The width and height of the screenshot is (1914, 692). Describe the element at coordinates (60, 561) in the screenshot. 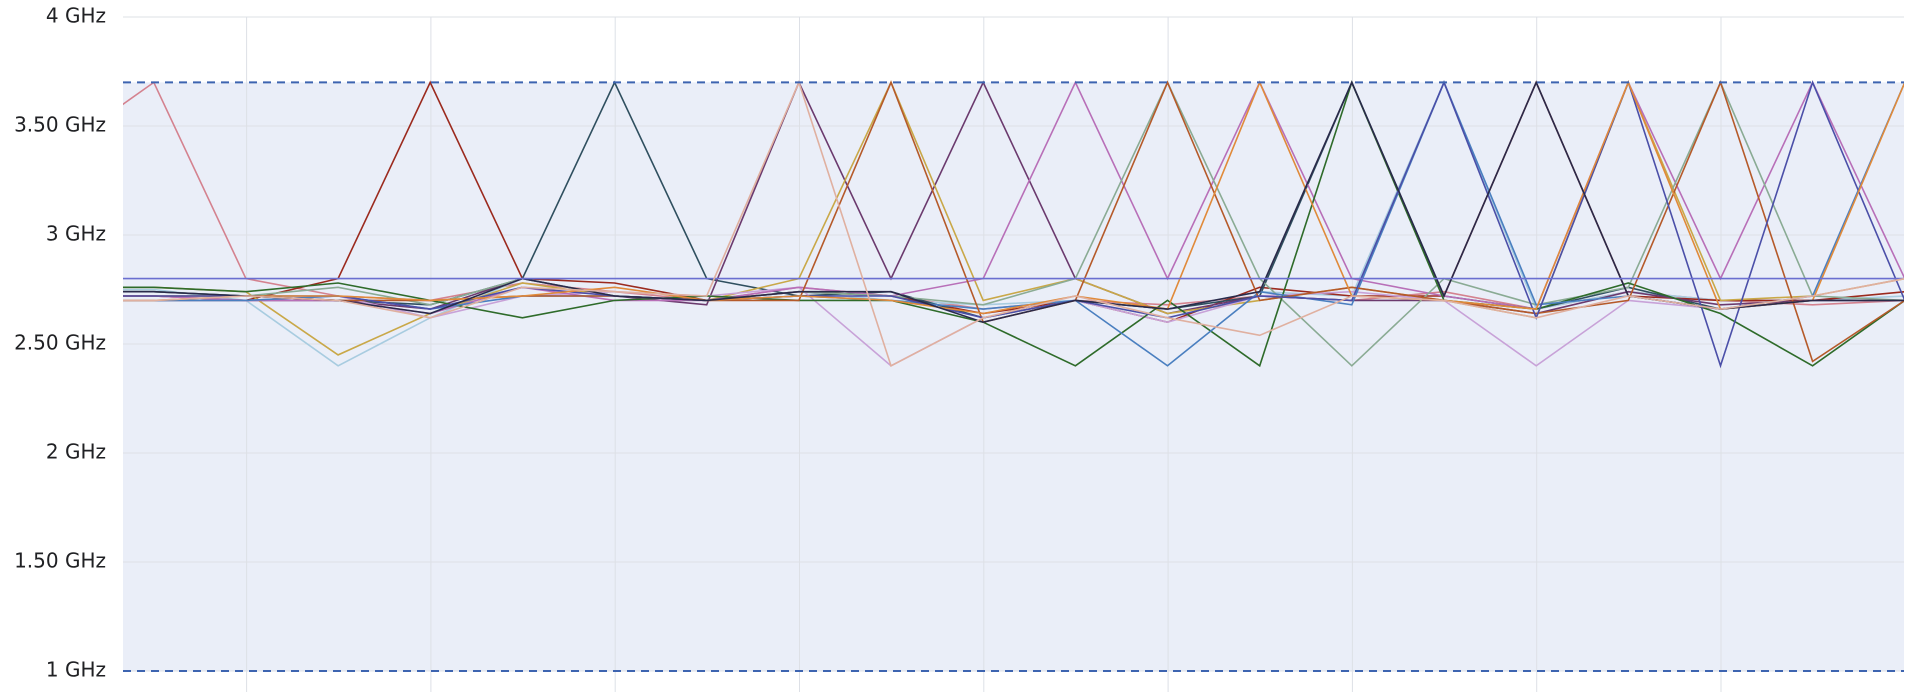

I see `y-tick-label: 1.50 GHz` at that location.